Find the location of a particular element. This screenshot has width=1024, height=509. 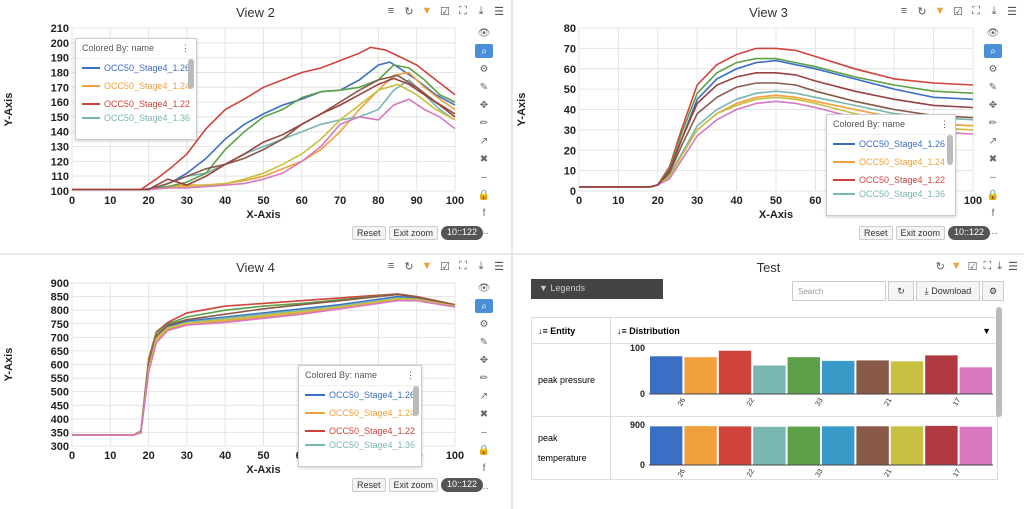

settings-button: ⚙ is located at coordinates (993, 291).